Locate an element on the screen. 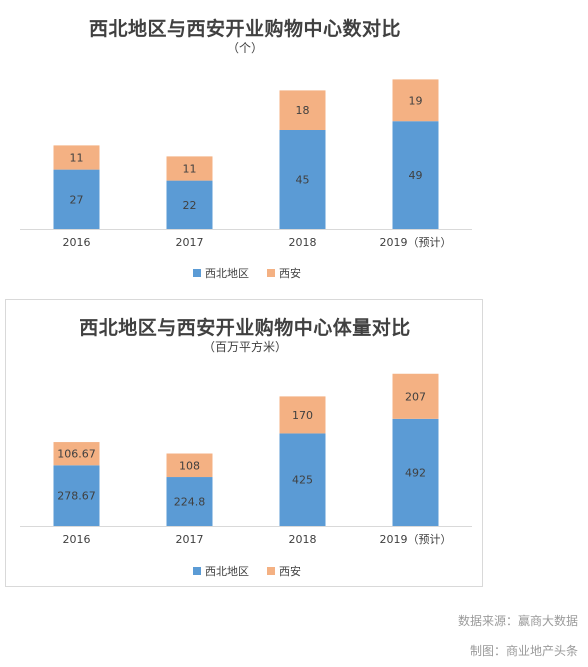  data-label-northwest-0: 27 is located at coordinates (77, 199).